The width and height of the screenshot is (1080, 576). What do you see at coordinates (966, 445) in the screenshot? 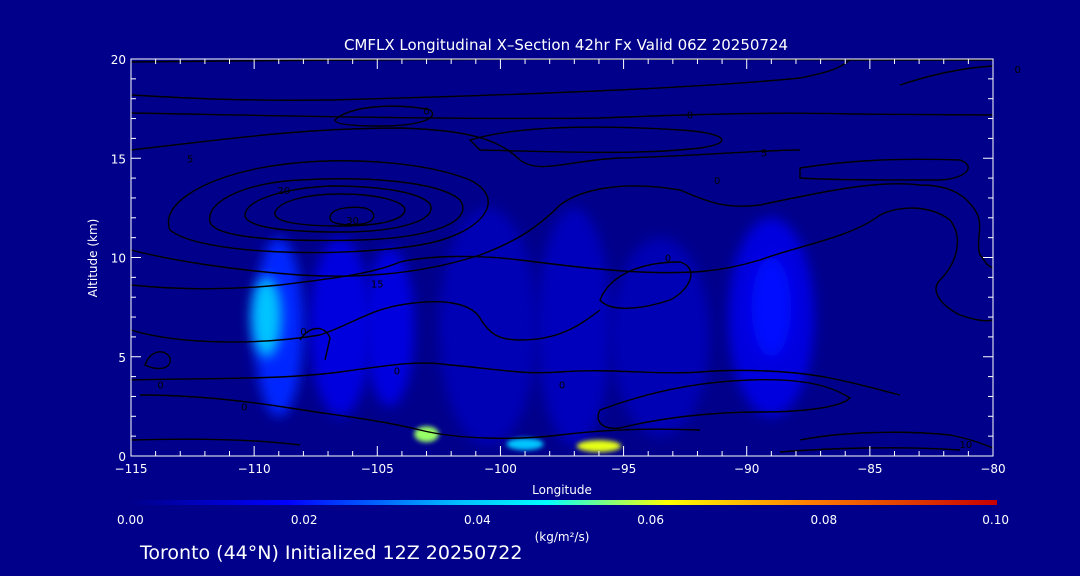
I see `contour-label: 10` at bounding box center [966, 445].